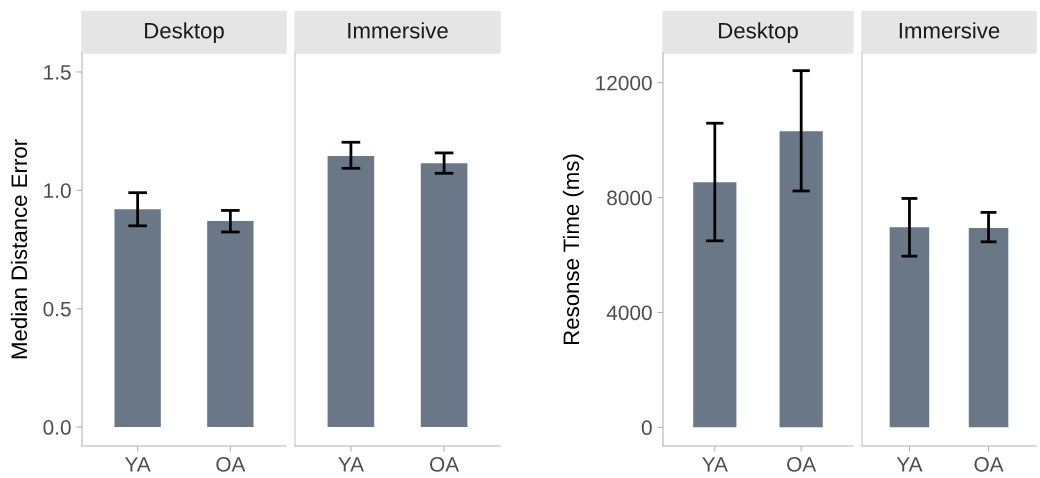 This screenshot has height=478, width=1040. I want to click on y-tick-label: 1.5, so click(57, 72).